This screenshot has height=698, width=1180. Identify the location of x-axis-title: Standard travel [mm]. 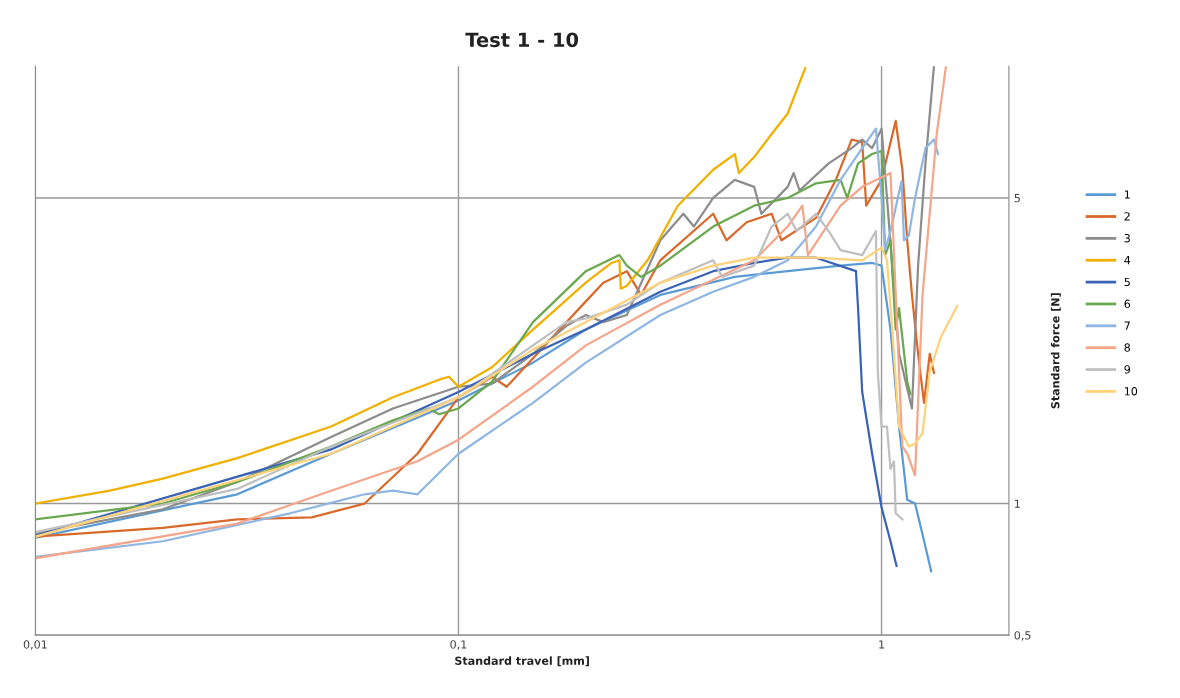
(522, 661).